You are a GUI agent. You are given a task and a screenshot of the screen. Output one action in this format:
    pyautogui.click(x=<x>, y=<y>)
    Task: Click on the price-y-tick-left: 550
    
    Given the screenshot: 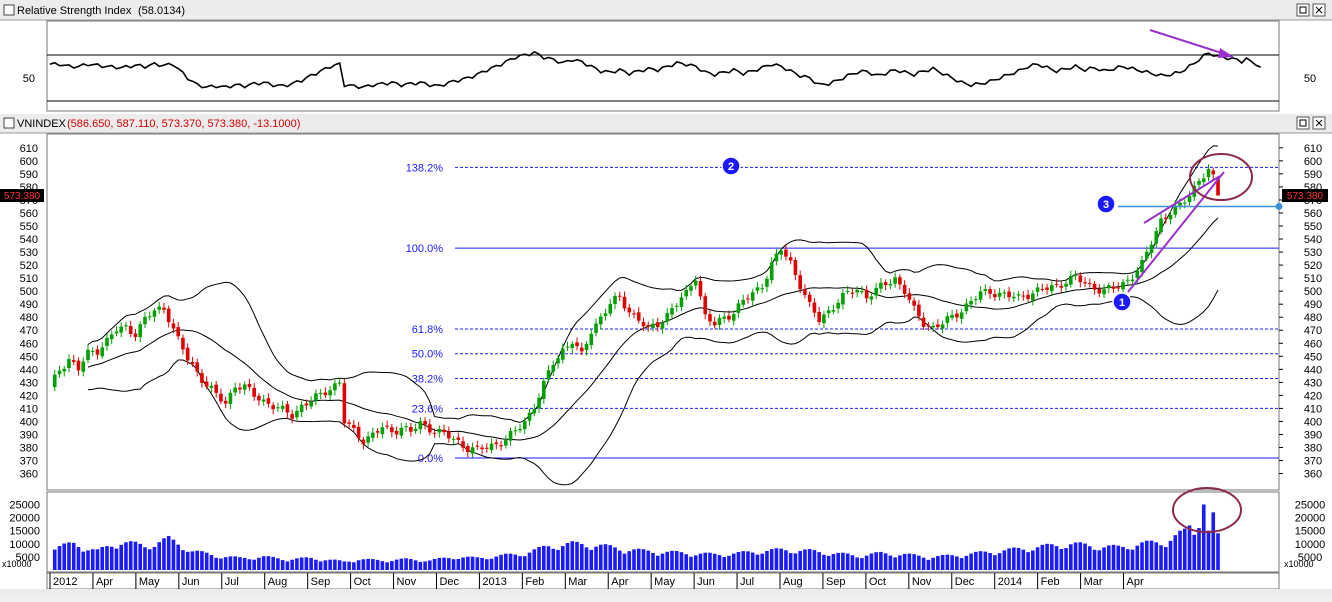 What is the action you would take?
    pyautogui.click(x=29, y=227)
    